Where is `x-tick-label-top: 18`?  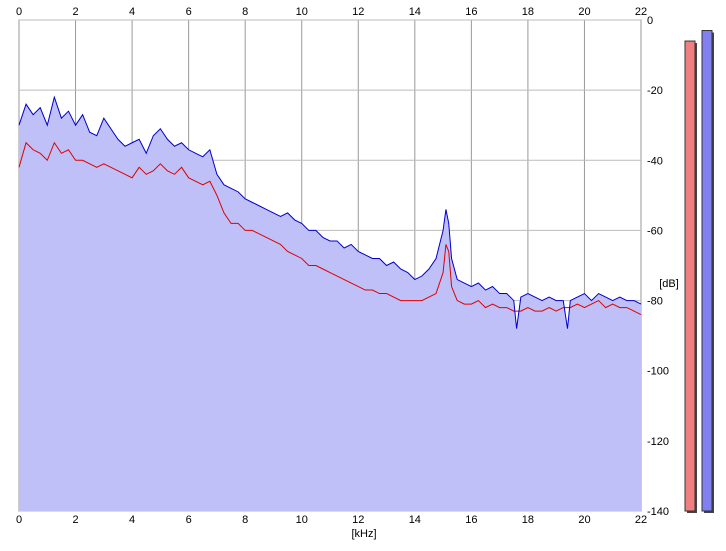 x-tick-label-top: 18 is located at coordinates (528, 12).